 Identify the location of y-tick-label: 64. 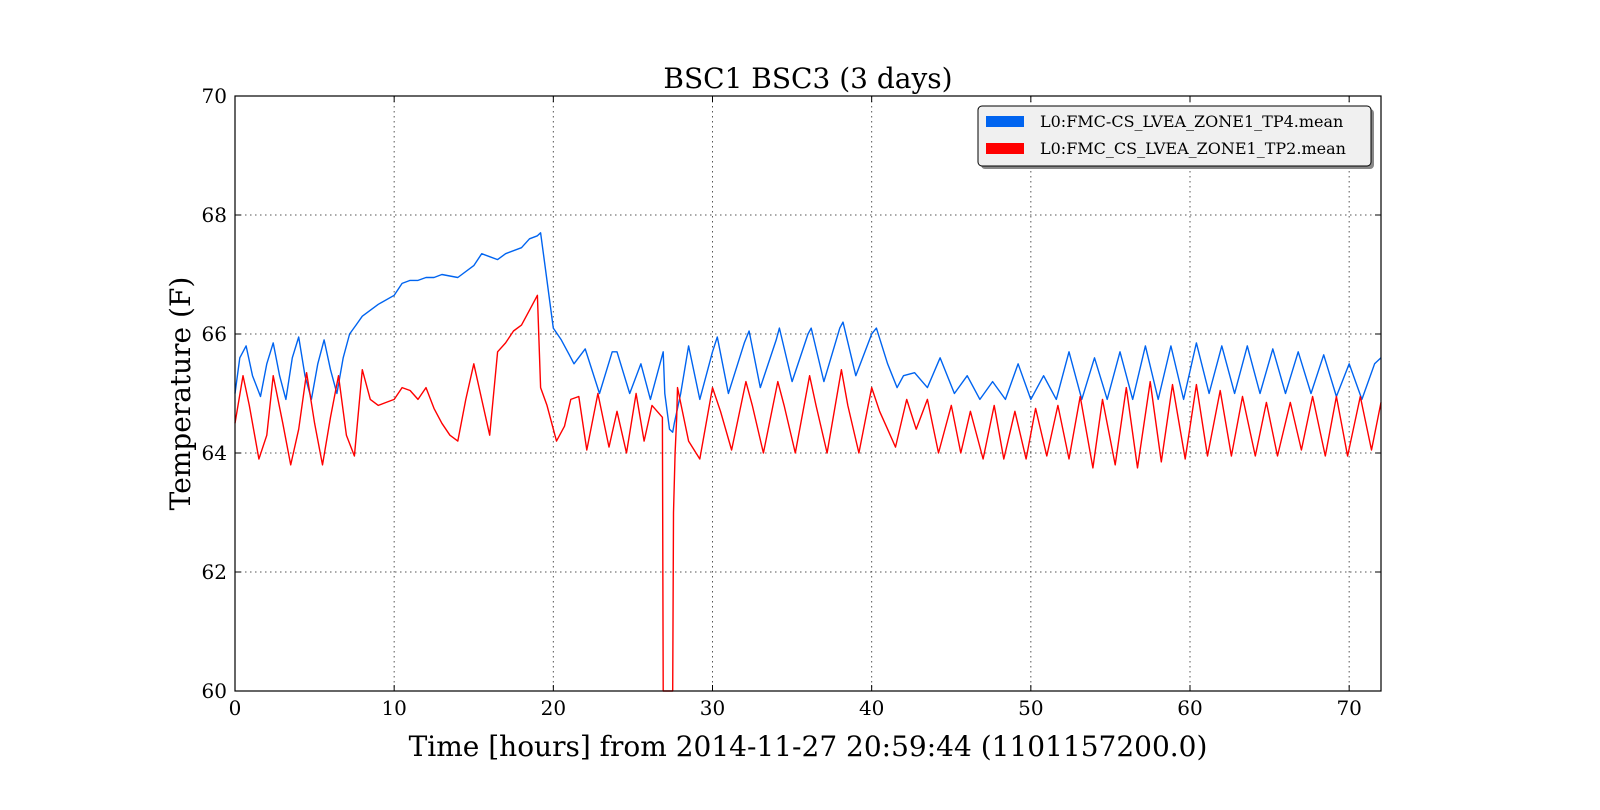
(214, 453).